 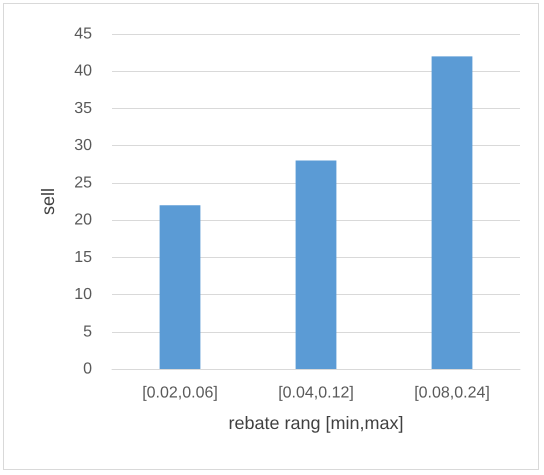 I want to click on y-tick-label: 5, so click(x=87, y=331).